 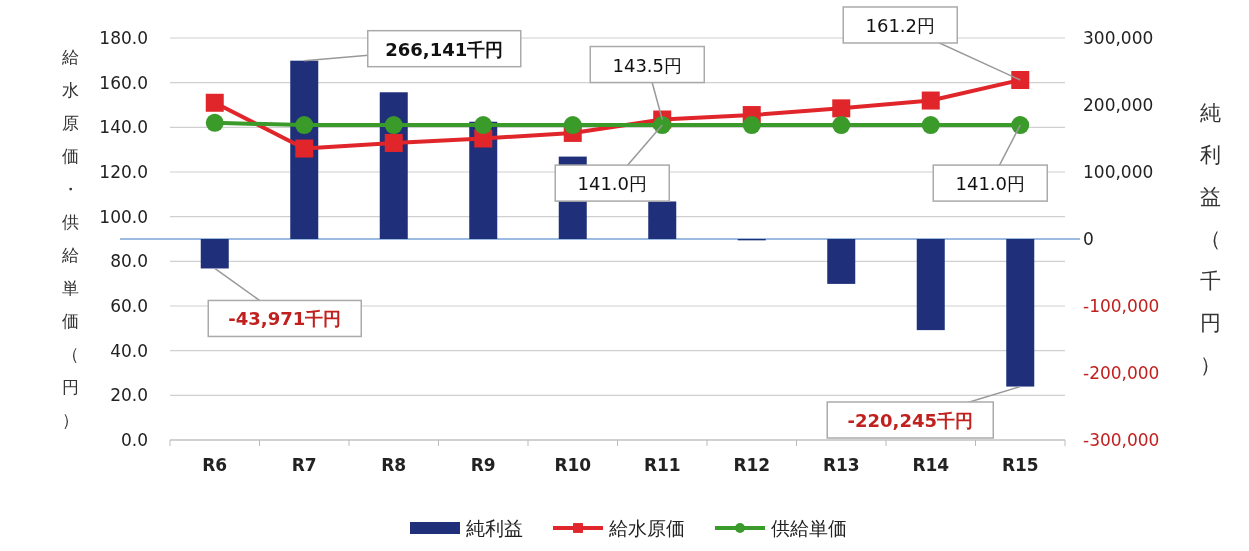 What do you see at coordinates (752, 465) in the screenshot?
I see `x-tick-label: R12` at bounding box center [752, 465].